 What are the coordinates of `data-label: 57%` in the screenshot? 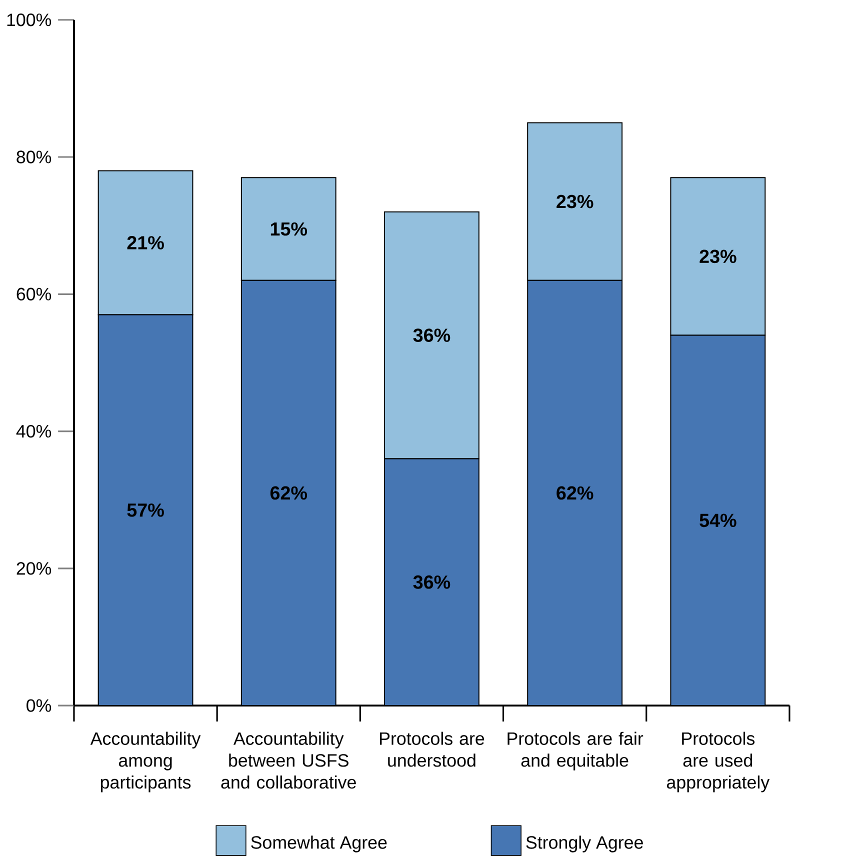 It's located at (145, 510).